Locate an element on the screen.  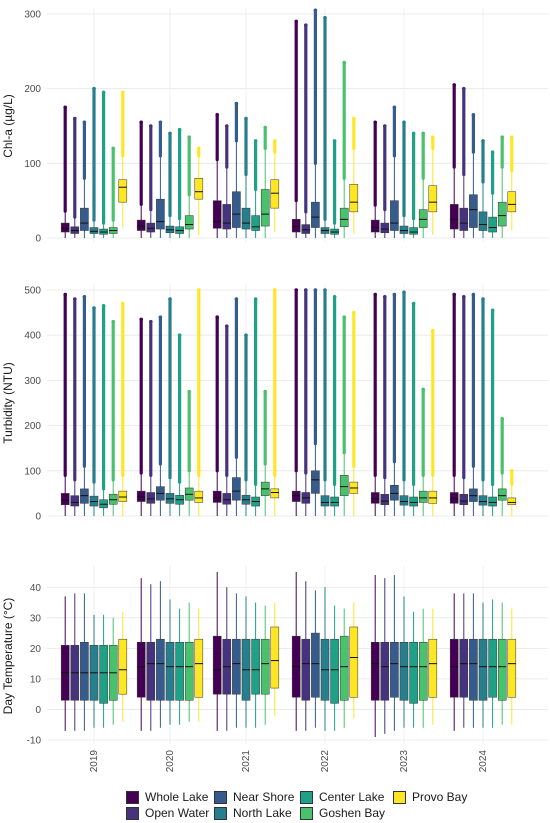
legend-label: Center Lake is located at coordinates (352, 797).